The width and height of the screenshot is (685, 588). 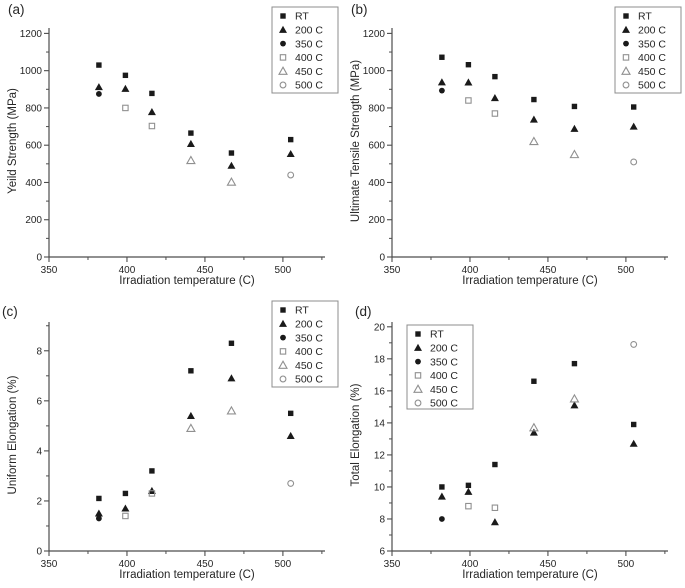 I want to click on x-axis-label: Irradiation temperature (C), so click(x=187, y=281).